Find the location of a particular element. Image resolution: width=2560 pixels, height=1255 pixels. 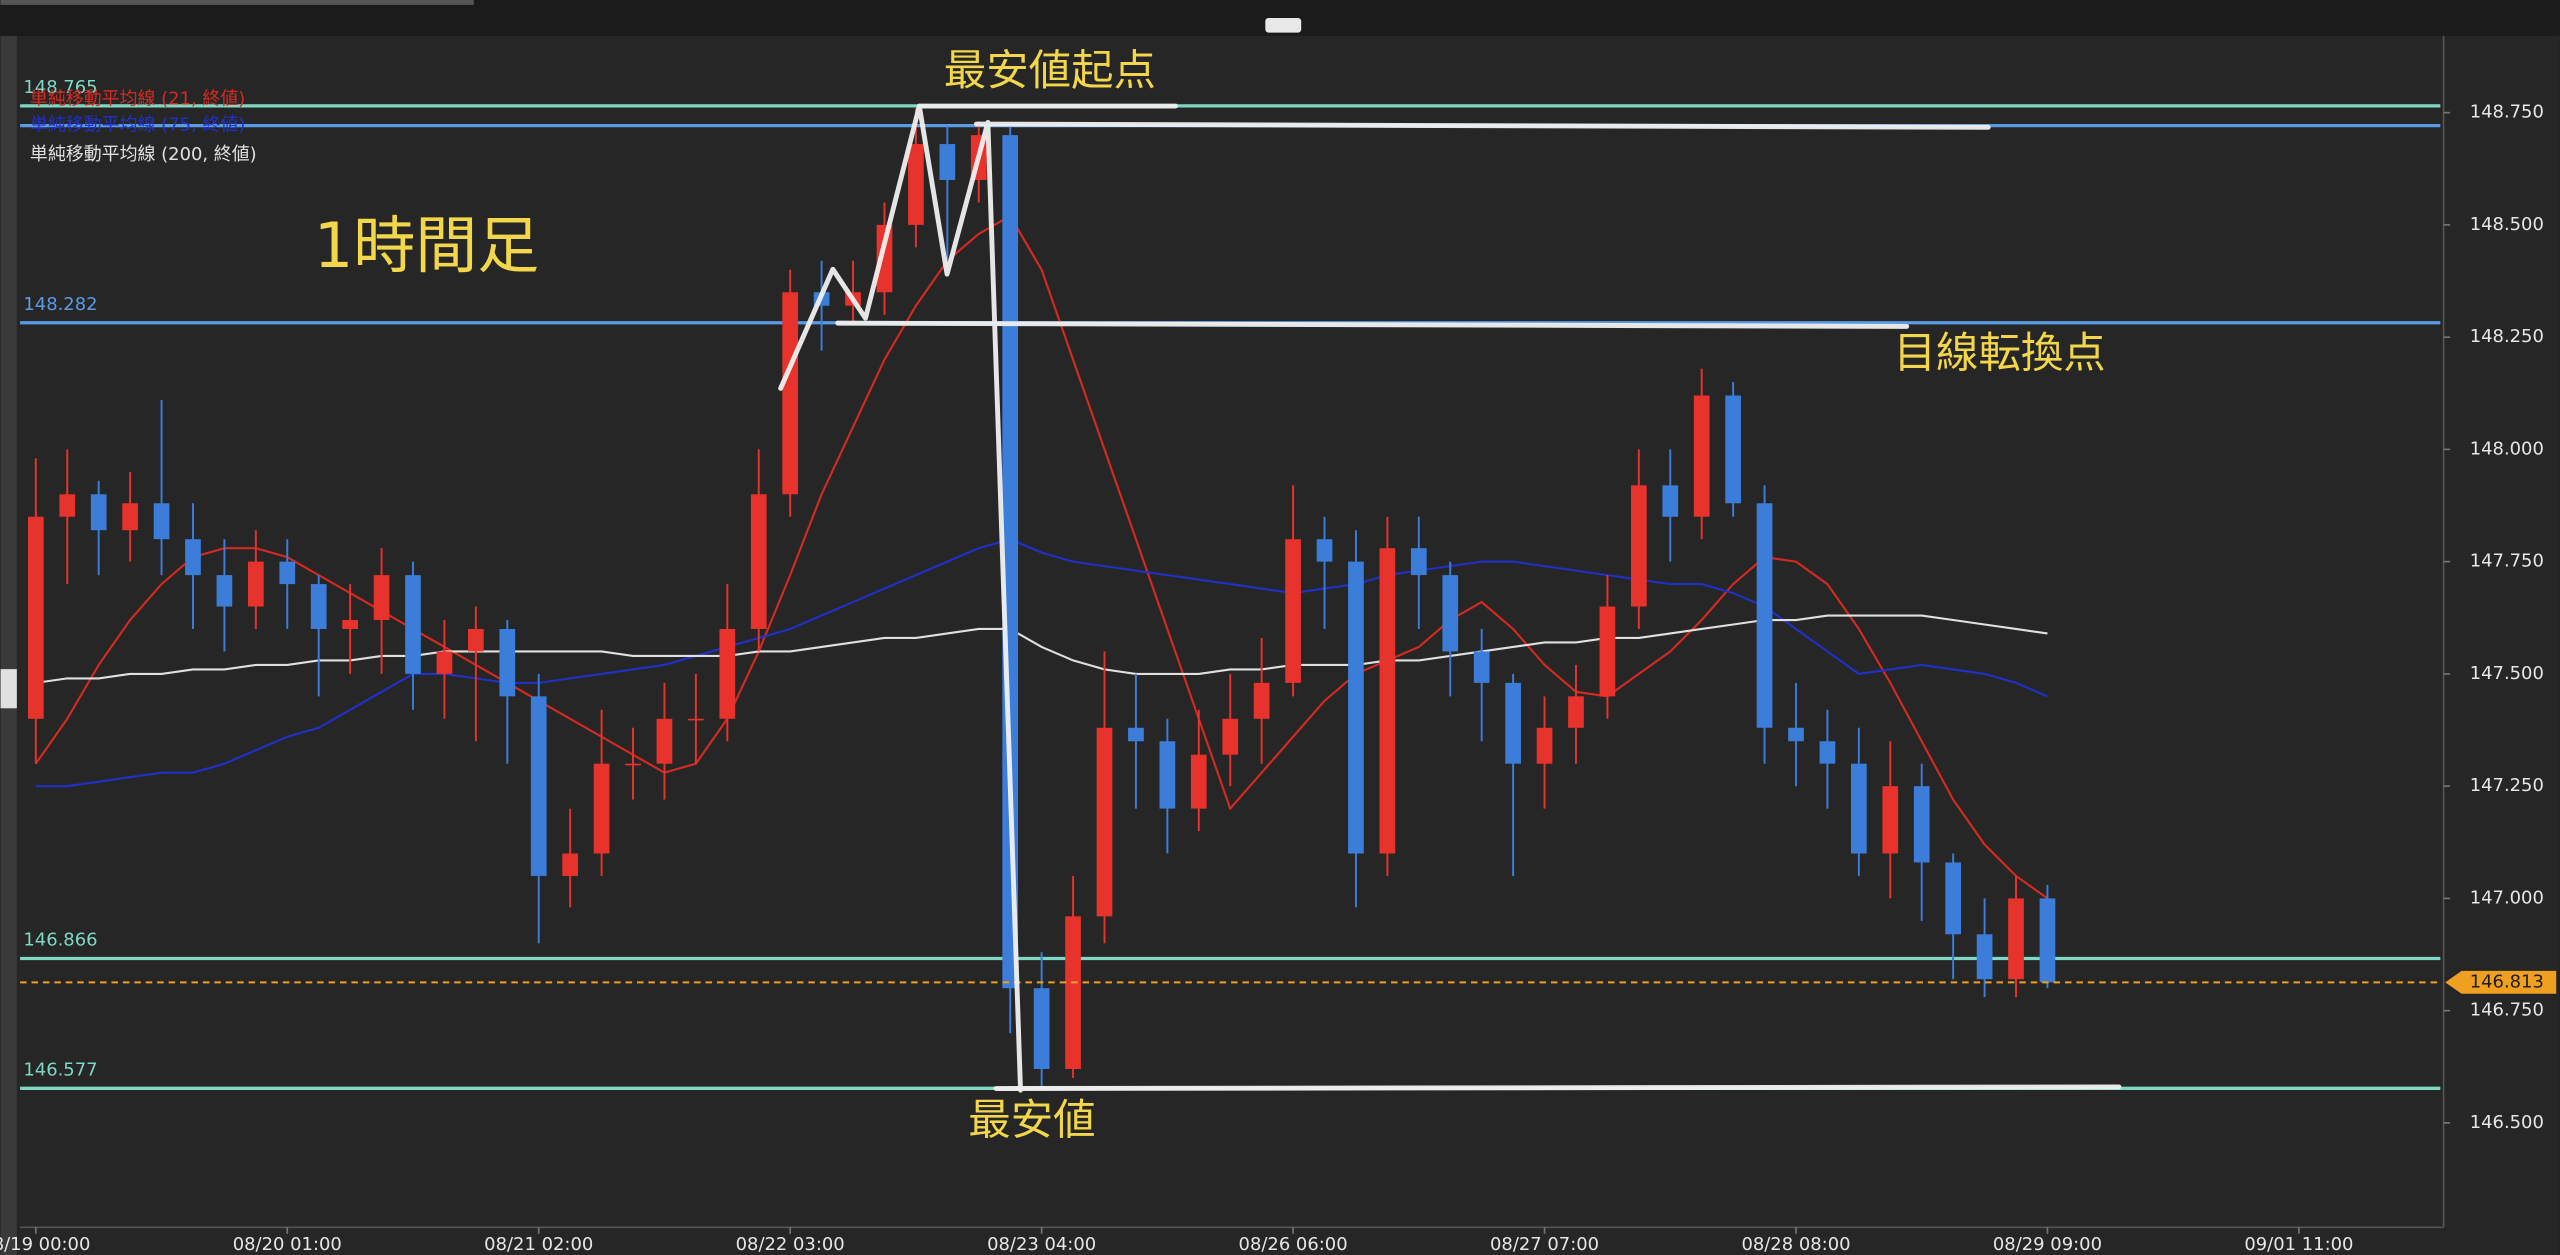

splitter-handle is located at coordinates (1283, 25).